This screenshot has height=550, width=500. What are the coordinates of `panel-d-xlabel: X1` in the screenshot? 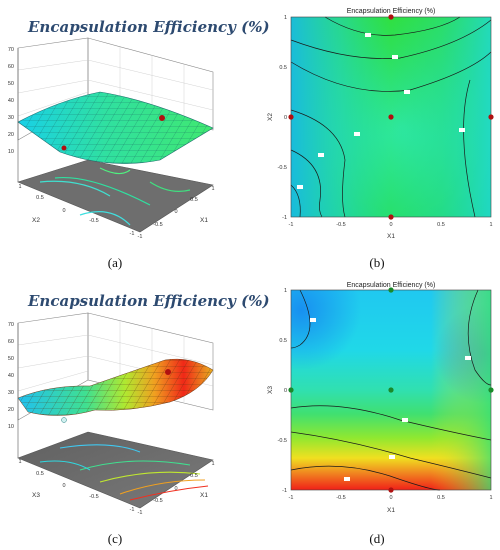 It's located at (391, 510).